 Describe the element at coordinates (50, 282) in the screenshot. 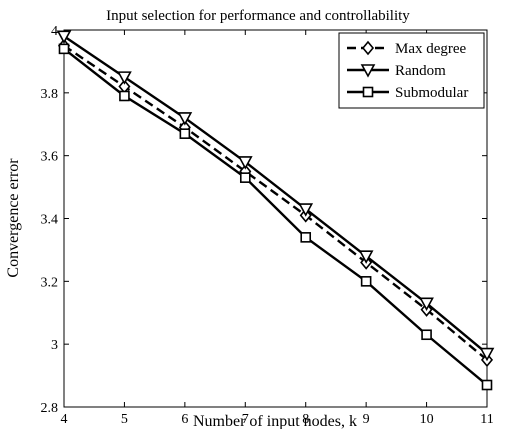

I see `y-tick-label: 3.2` at that location.